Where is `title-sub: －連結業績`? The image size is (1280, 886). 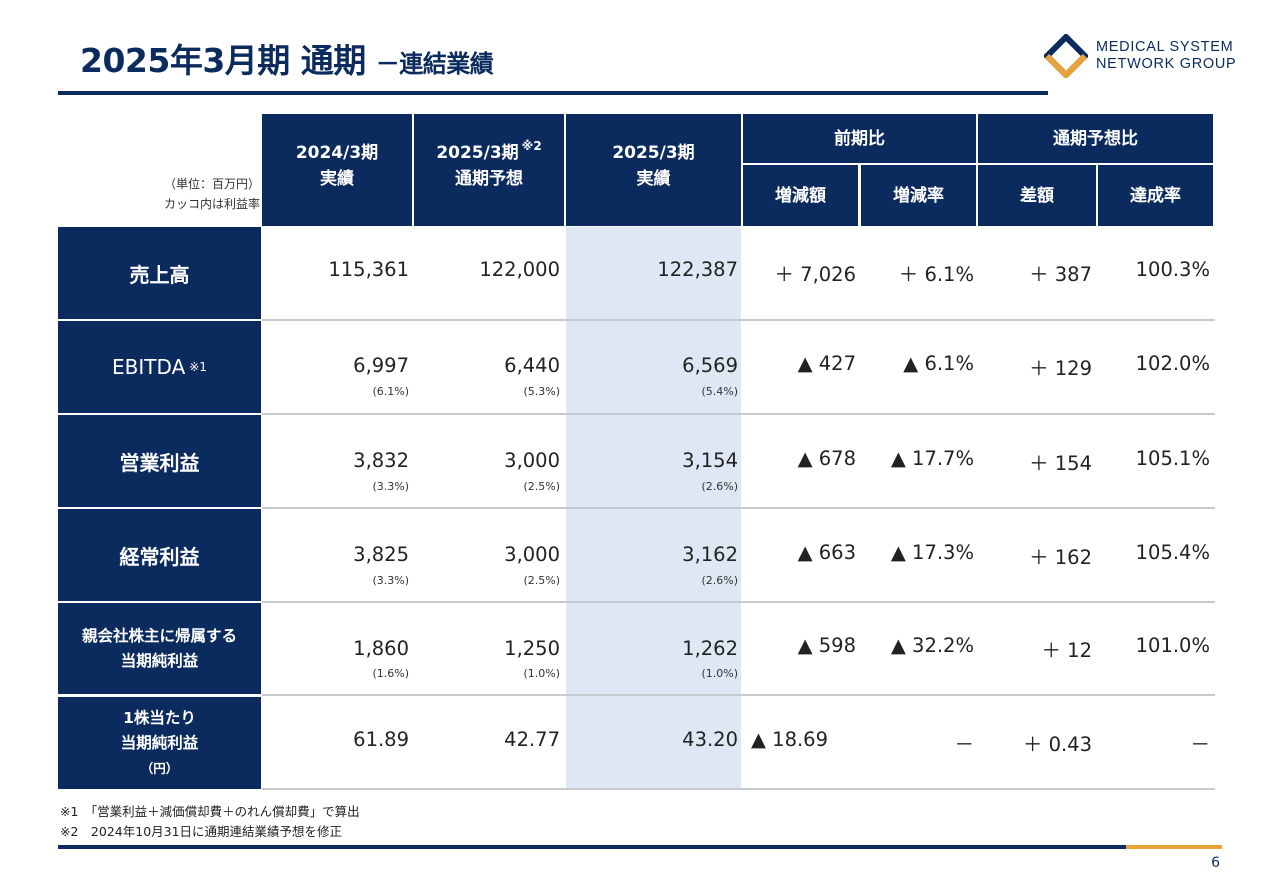 title-sub: －連結業績 is located at coordinates (434, 64).